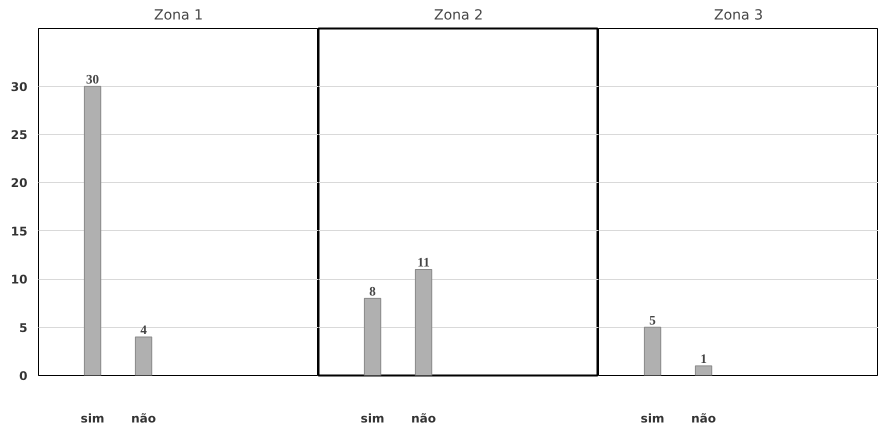 The width and height of the screenshot is (885, 428). Describe the element at coordinates (703, 358) in the screenshot. I see `data-label: 1` at that location.